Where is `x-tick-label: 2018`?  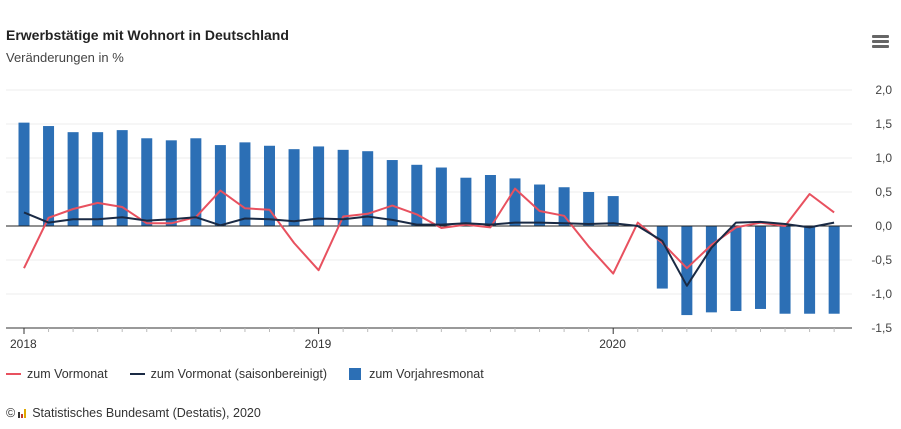
x-tick-label: 2018 is located at coordinates (23, 344).